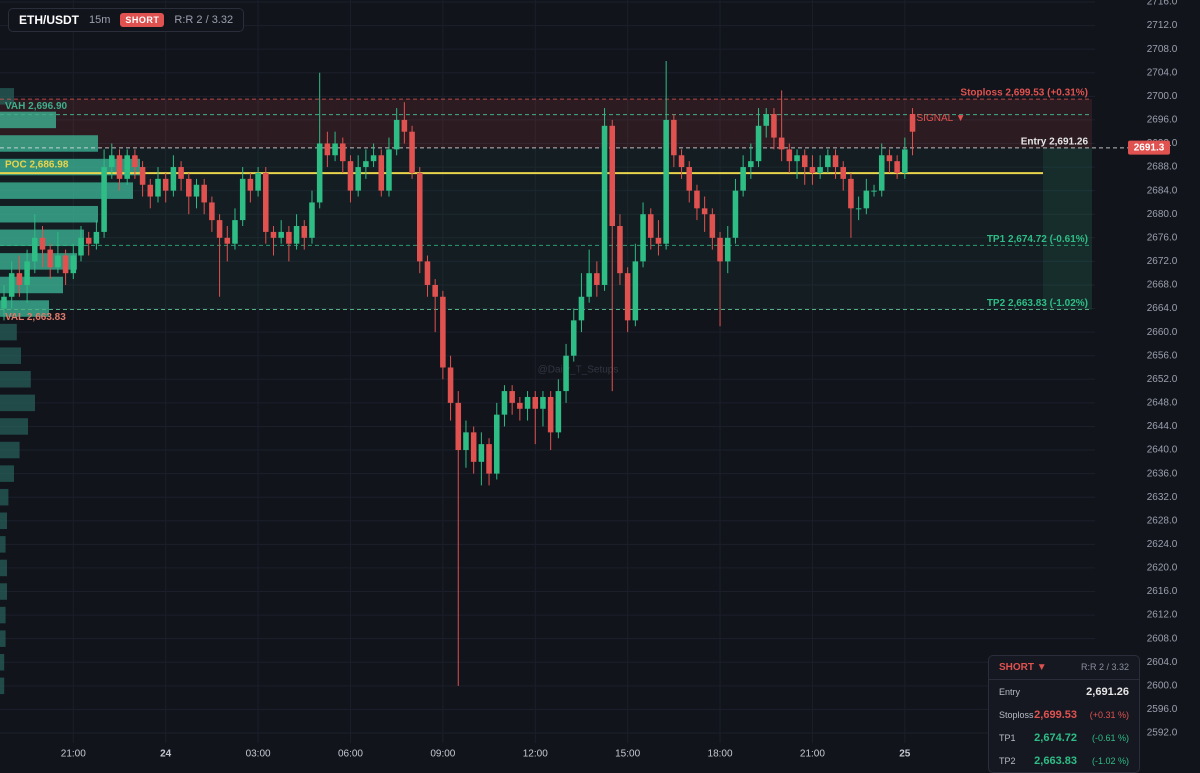 The height and width of the screenshot is (773, 1200). What do you see at coordinates (1162, 520) in the screenshot?
I see `y-tick-label: 2628.0` at bounding box center [1162, 520].